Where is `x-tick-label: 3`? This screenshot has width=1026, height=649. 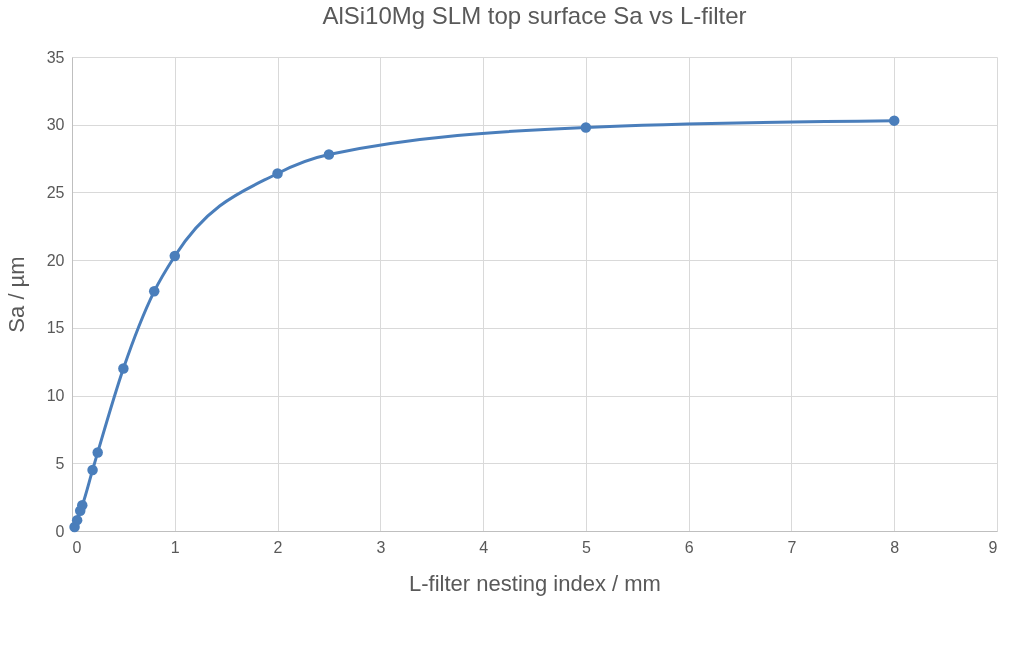 x-tick-label: 3 is located at coordinates (381, 547).